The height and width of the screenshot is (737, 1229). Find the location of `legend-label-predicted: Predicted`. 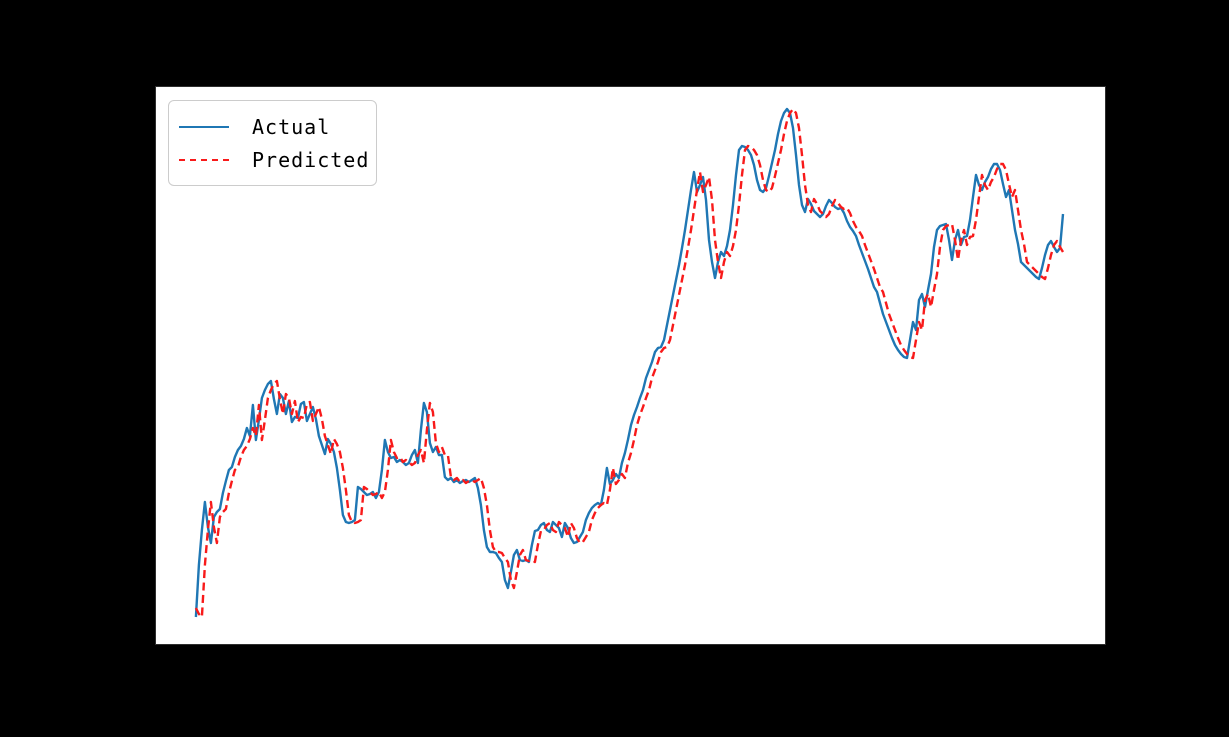

legend-label-predicted: Predicted is located at coordinates (311, 159).